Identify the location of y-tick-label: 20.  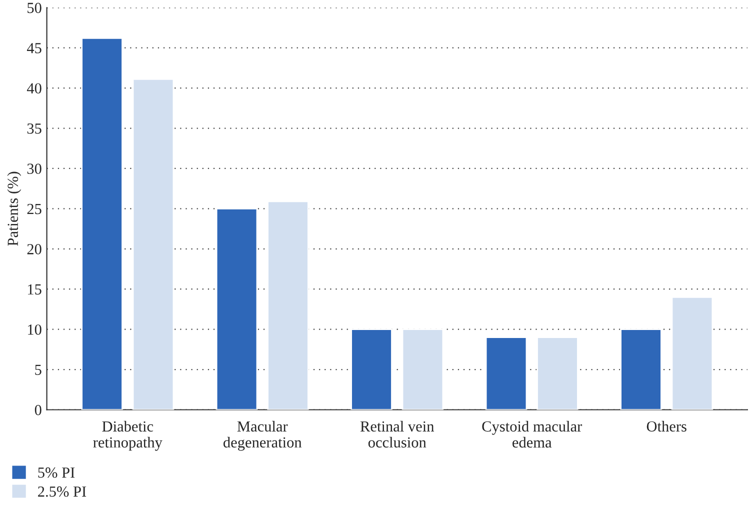
(34, 249).